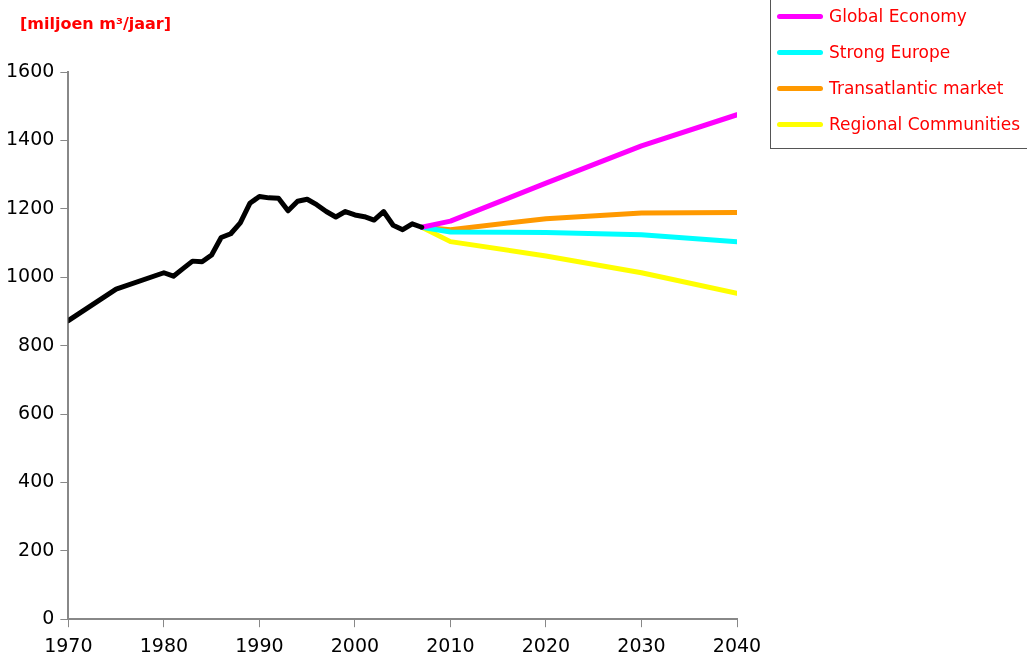 This screenshot has width=1027, height=666. What do you see at coordinates (36, 480) in the screenshot?
I see `y-tick-label: 400` at bounding box center [36, 480].